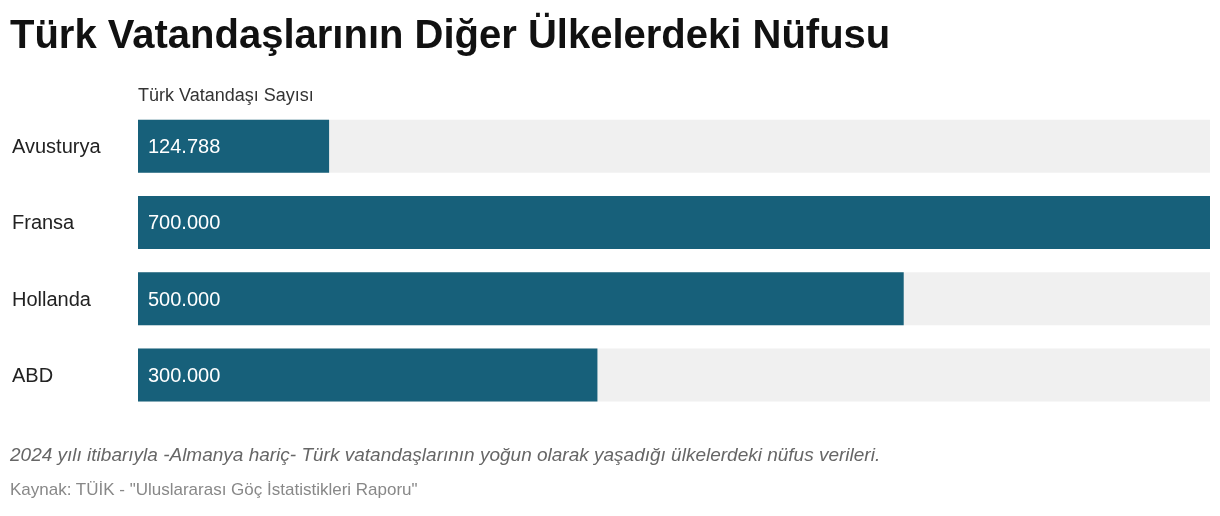 This screenshot has width=1220, height=516. I want to click on text: 2024 yılı itibarıyla -Almanya hariç- Türk vatandaşlarının yoğun olarak yaşadığı ülkelerdeki nüfus verileri., so click(445, 454).